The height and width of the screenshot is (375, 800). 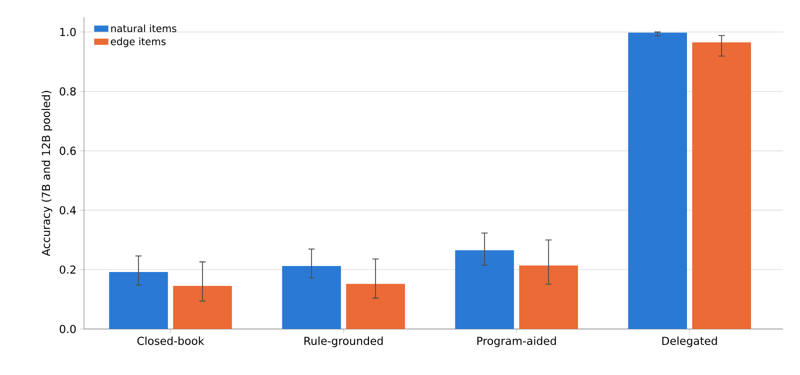 I want to click on y-tick-label: 0.4, so click(x=68, y=210).